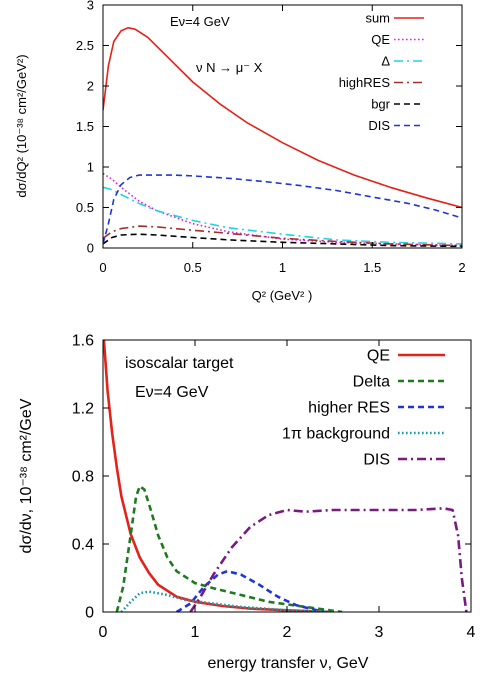 This screenshot has width=490, height=682. I want to click on x-tick-label: 3, so click(379, 632).